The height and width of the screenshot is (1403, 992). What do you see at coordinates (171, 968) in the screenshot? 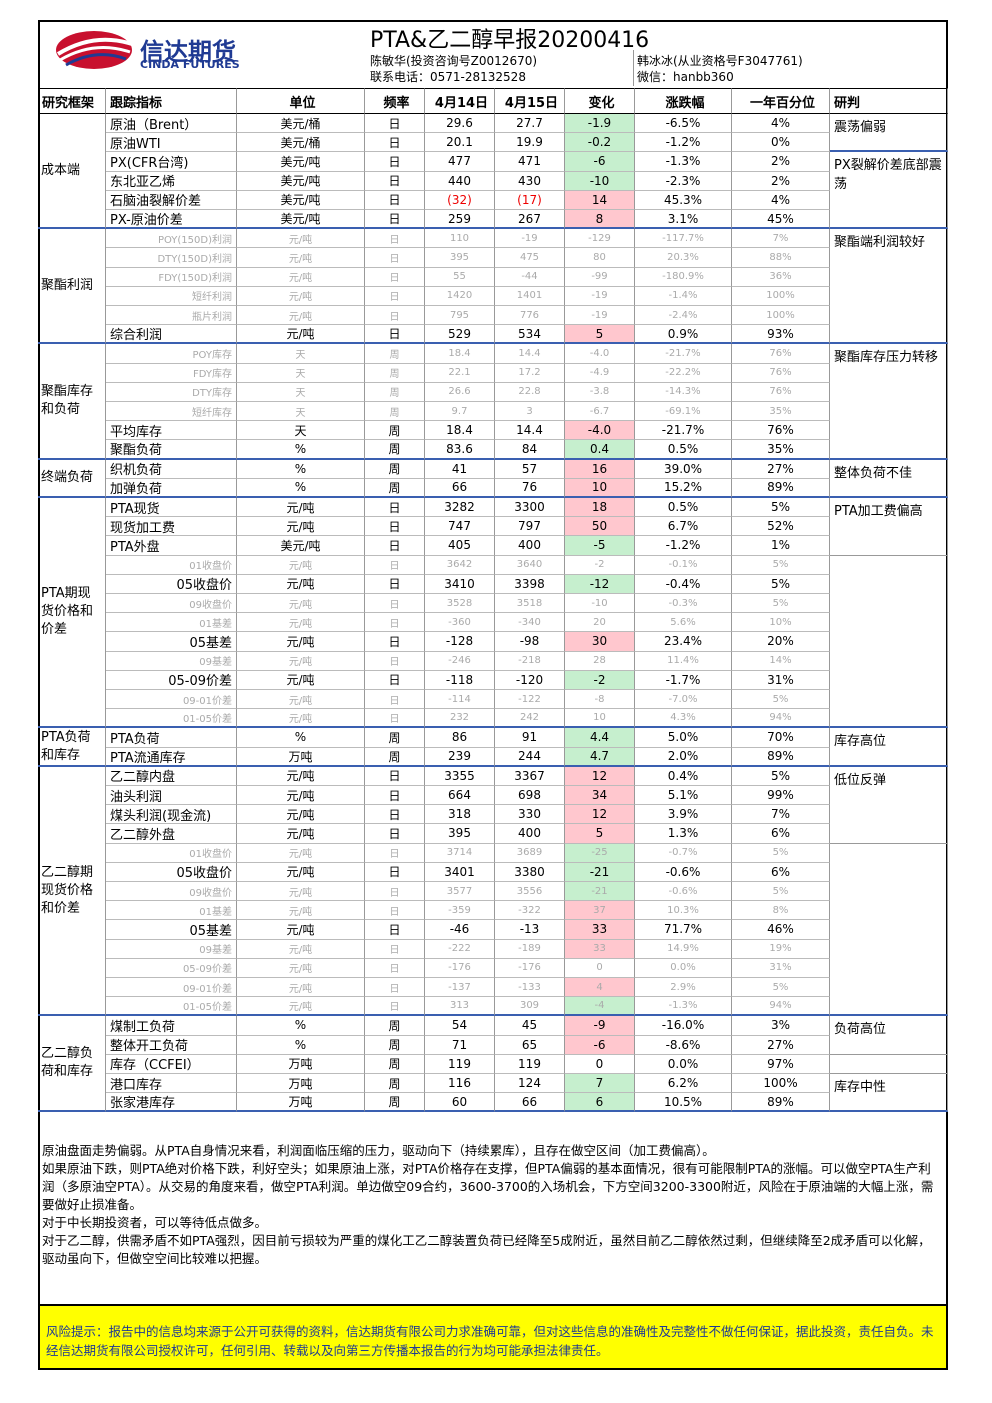
I see `indicator: 05-09价差` at bounding box center [171, 968].